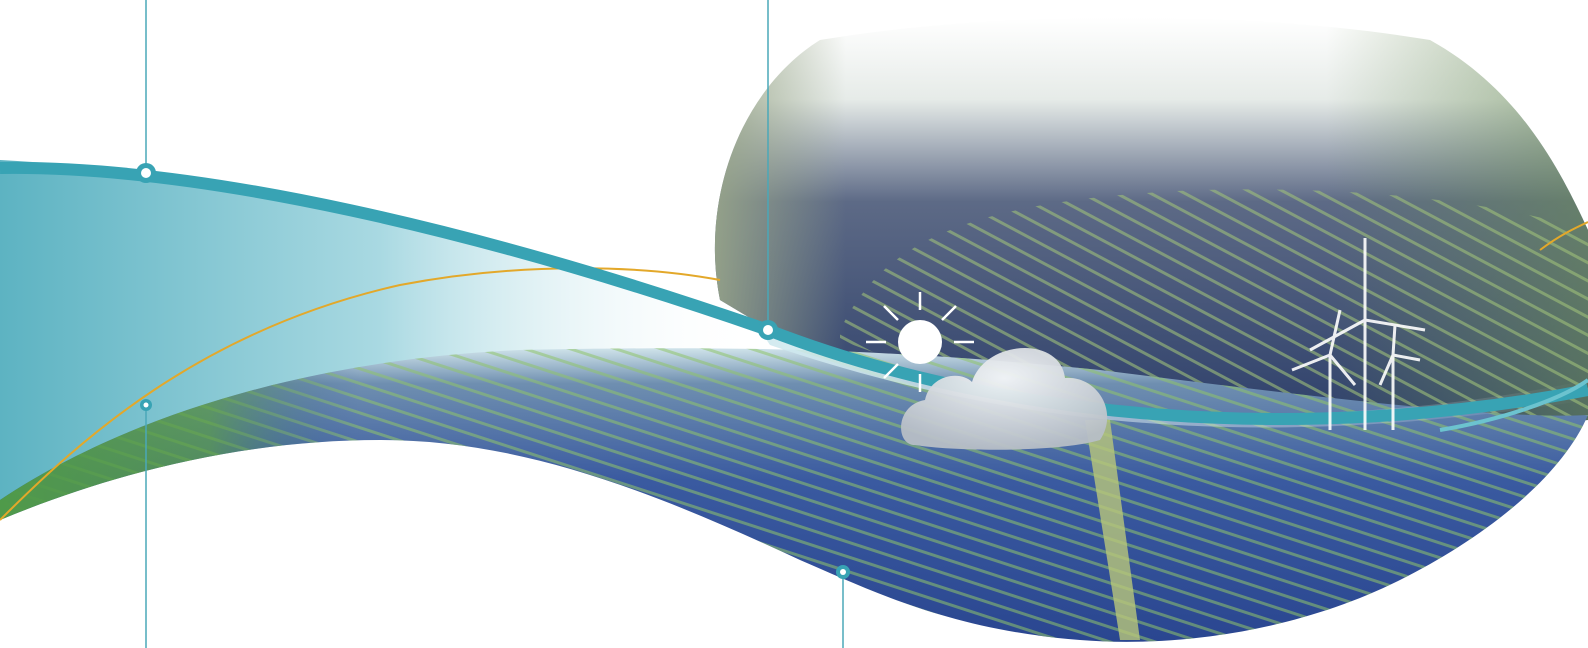 This screenshot has height=648, width=1588. Describe the element at coordinates (1004, 399) in the screenshot. I see `cloud-icon` at that location.